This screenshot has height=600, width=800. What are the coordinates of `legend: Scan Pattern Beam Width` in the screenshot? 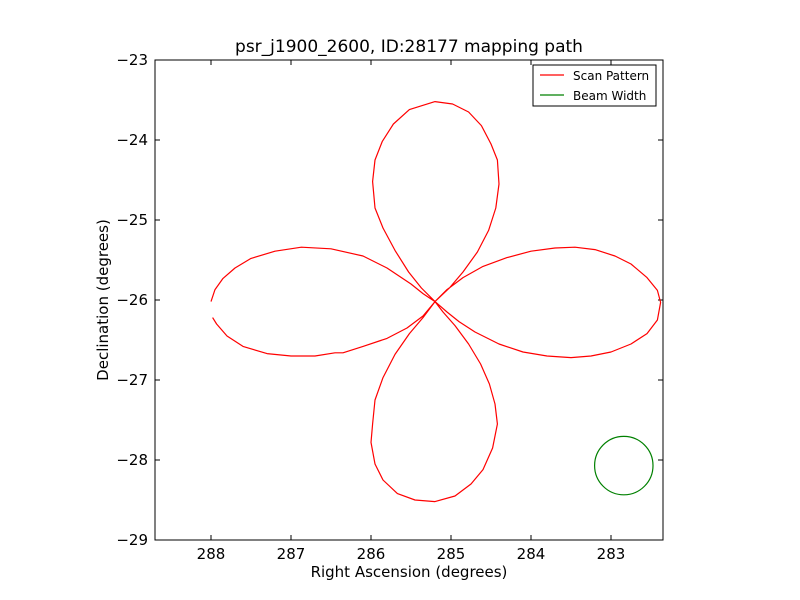 It's located at (594, 85).